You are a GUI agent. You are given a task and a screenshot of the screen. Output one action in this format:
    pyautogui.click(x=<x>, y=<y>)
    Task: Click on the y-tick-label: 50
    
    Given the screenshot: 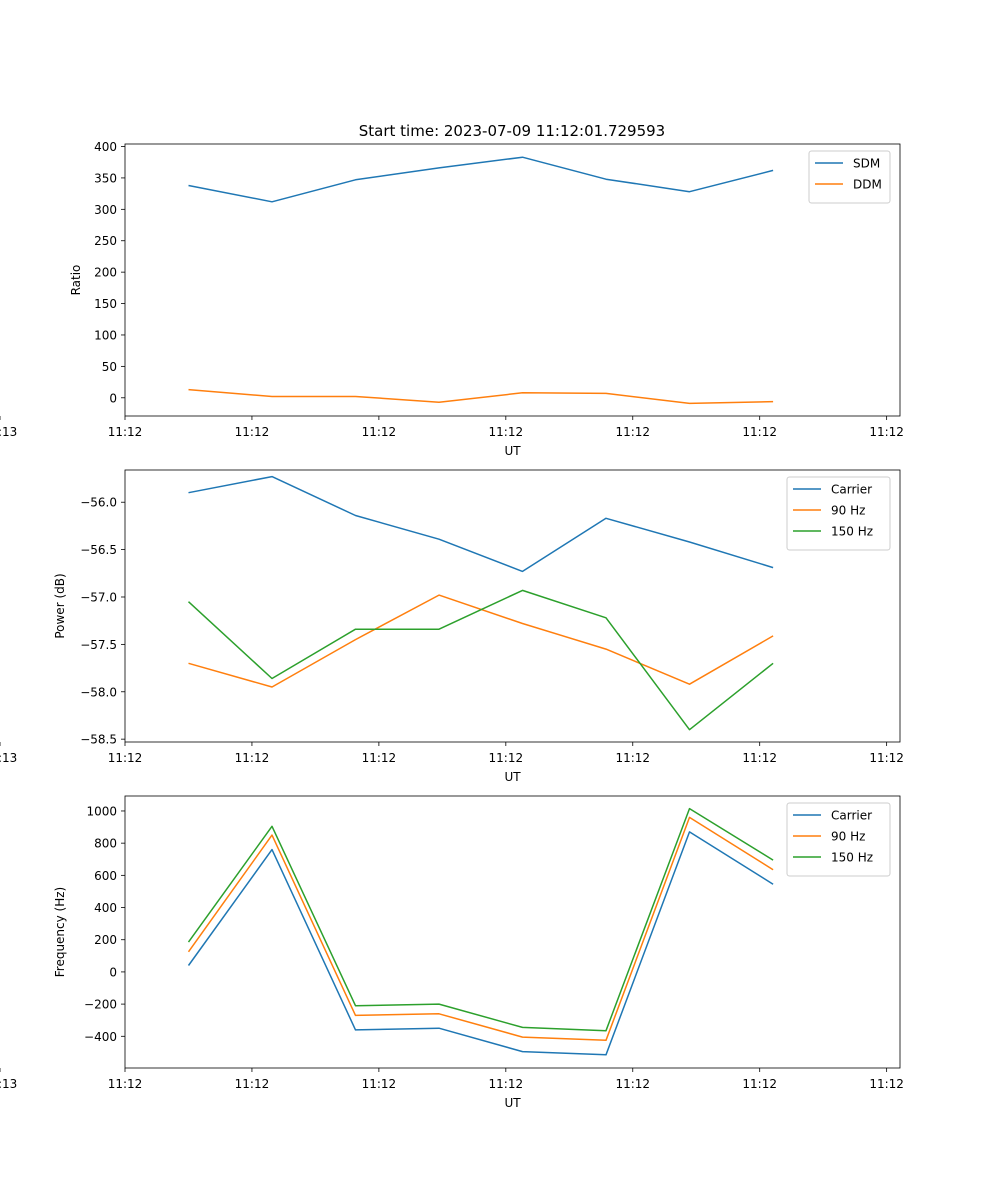 What is the action you would take?
    pyautogui.click(x=109, y=367)
    